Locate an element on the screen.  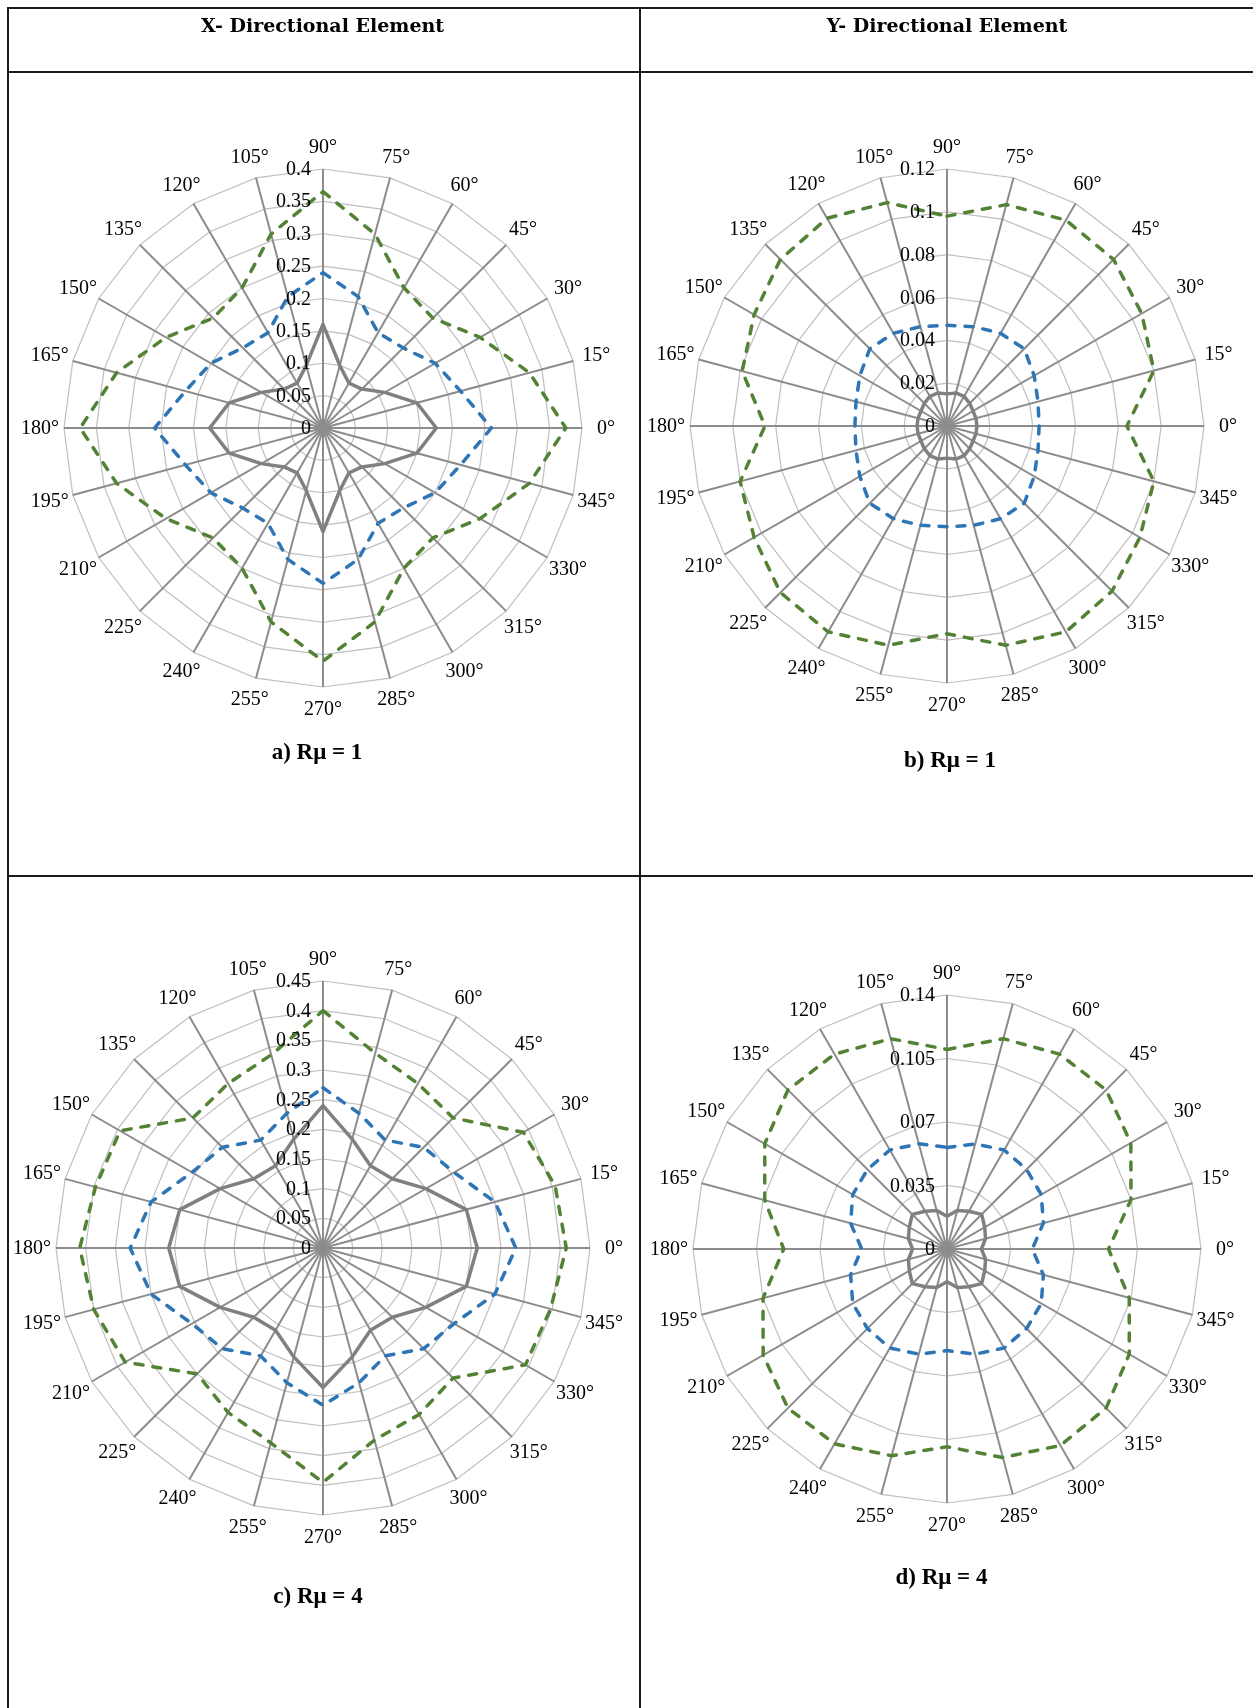
spoke-label: 285° is located at coordinates (395, 698).